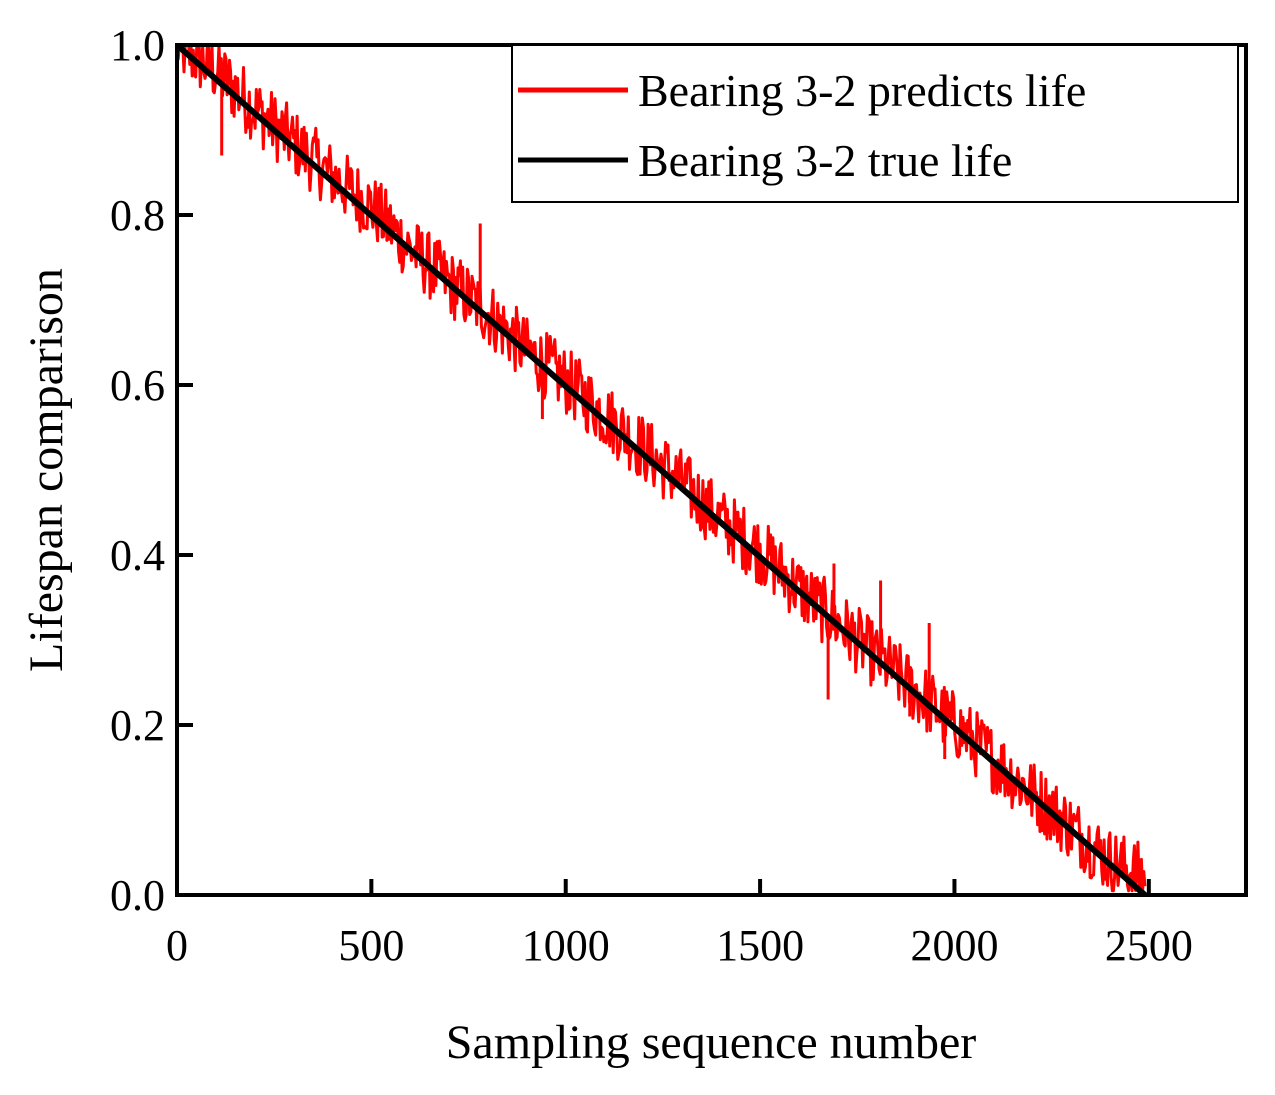  What do you see at coordinates (566, 945) in the screenshot?
I see `x-tick-label: 1000` at bounding box center [566, 945].